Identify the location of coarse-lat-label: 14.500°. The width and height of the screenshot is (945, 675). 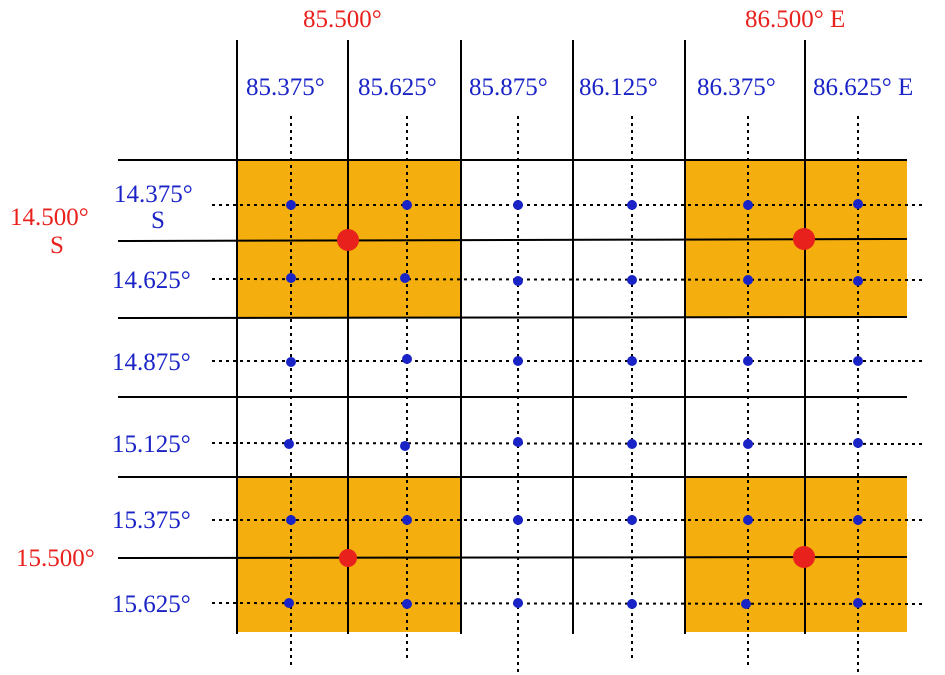
(49, 217).